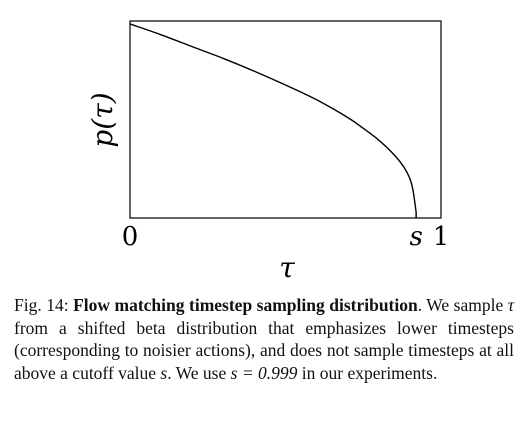  Describe the element at coordinates (369, 372) in the screenshot. I see `caption-text-4: in our experiments.` at that location.